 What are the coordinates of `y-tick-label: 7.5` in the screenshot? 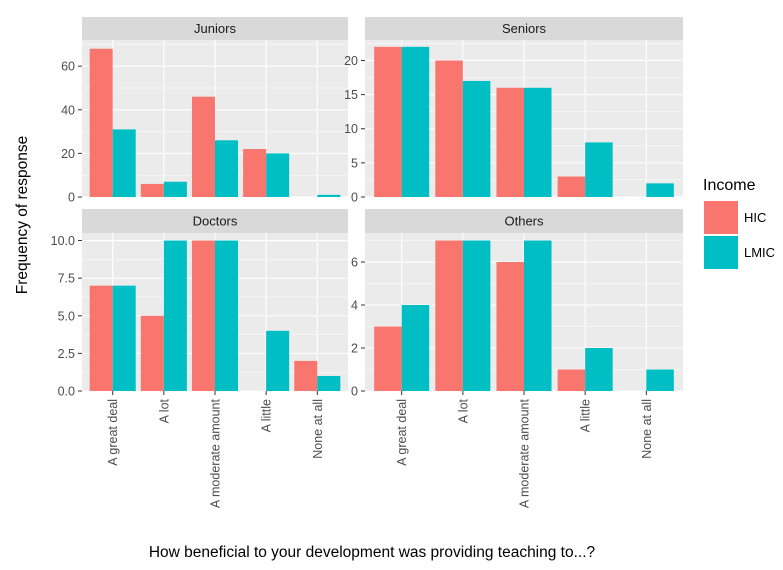 It's located at (66, 279).